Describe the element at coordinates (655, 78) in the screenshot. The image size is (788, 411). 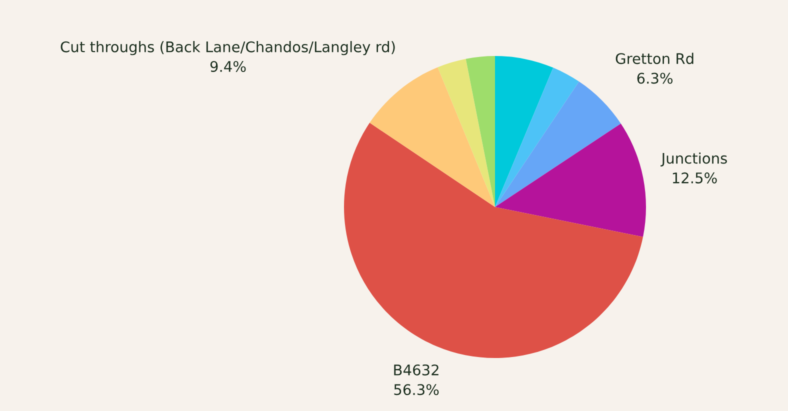
I see `data-label: 6.3%` at that location.